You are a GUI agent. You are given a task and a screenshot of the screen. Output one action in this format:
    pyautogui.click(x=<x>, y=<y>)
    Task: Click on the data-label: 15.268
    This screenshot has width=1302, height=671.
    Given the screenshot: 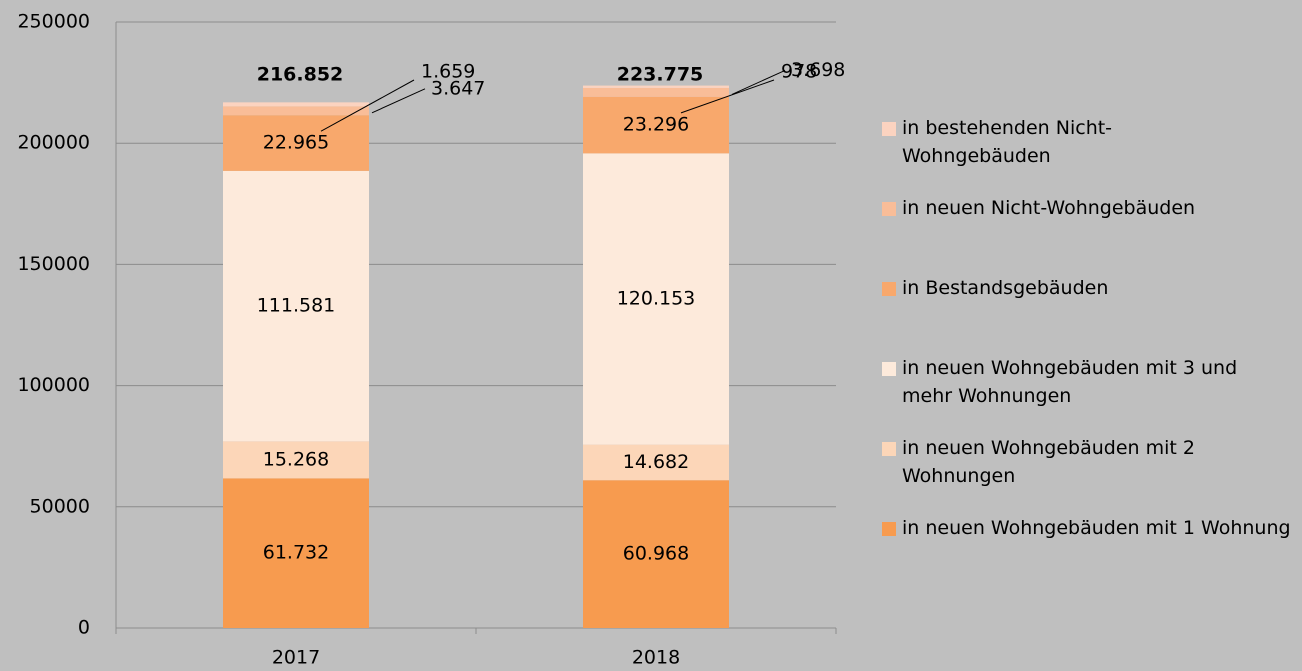 What is the action you would take?
    pyautogui.click(x=296, y=459)
    